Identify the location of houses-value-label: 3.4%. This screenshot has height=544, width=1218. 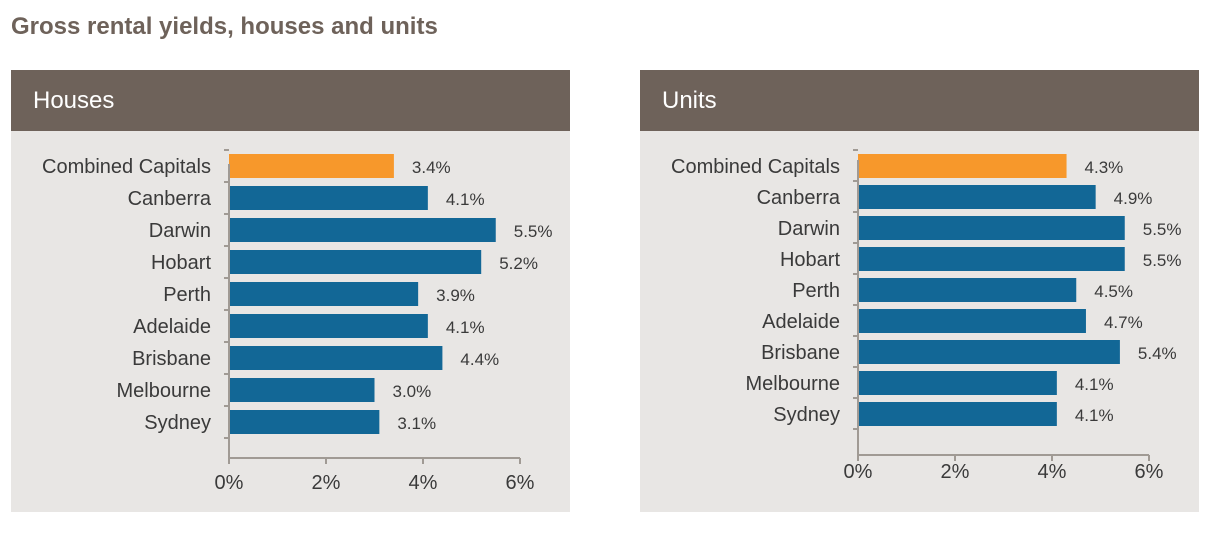
(431, 167).